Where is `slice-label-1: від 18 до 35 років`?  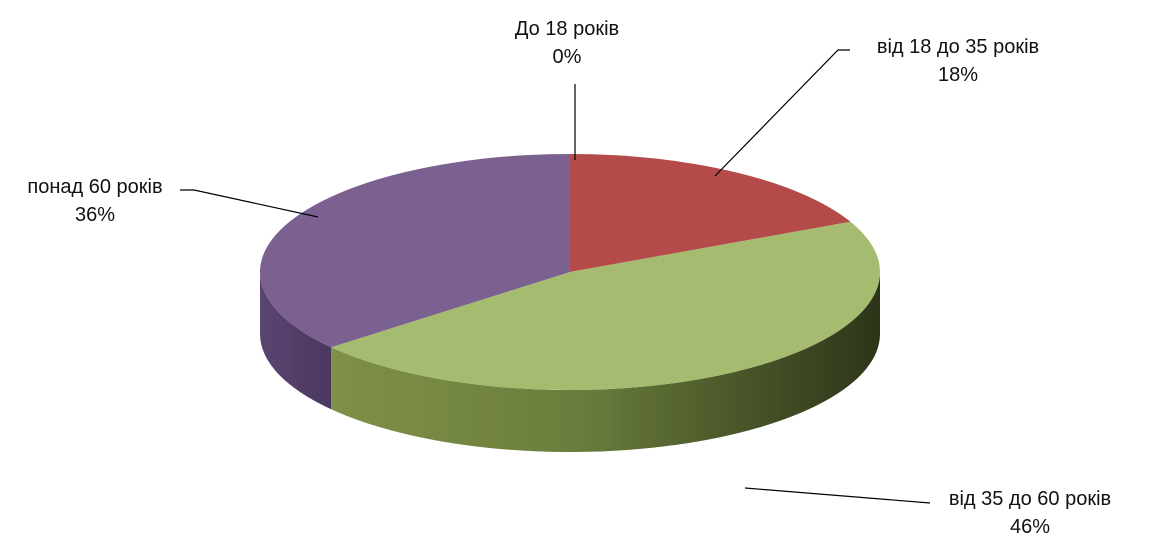 slice-label-1: від 18 до 35 років is located at coordinates (958, 47).